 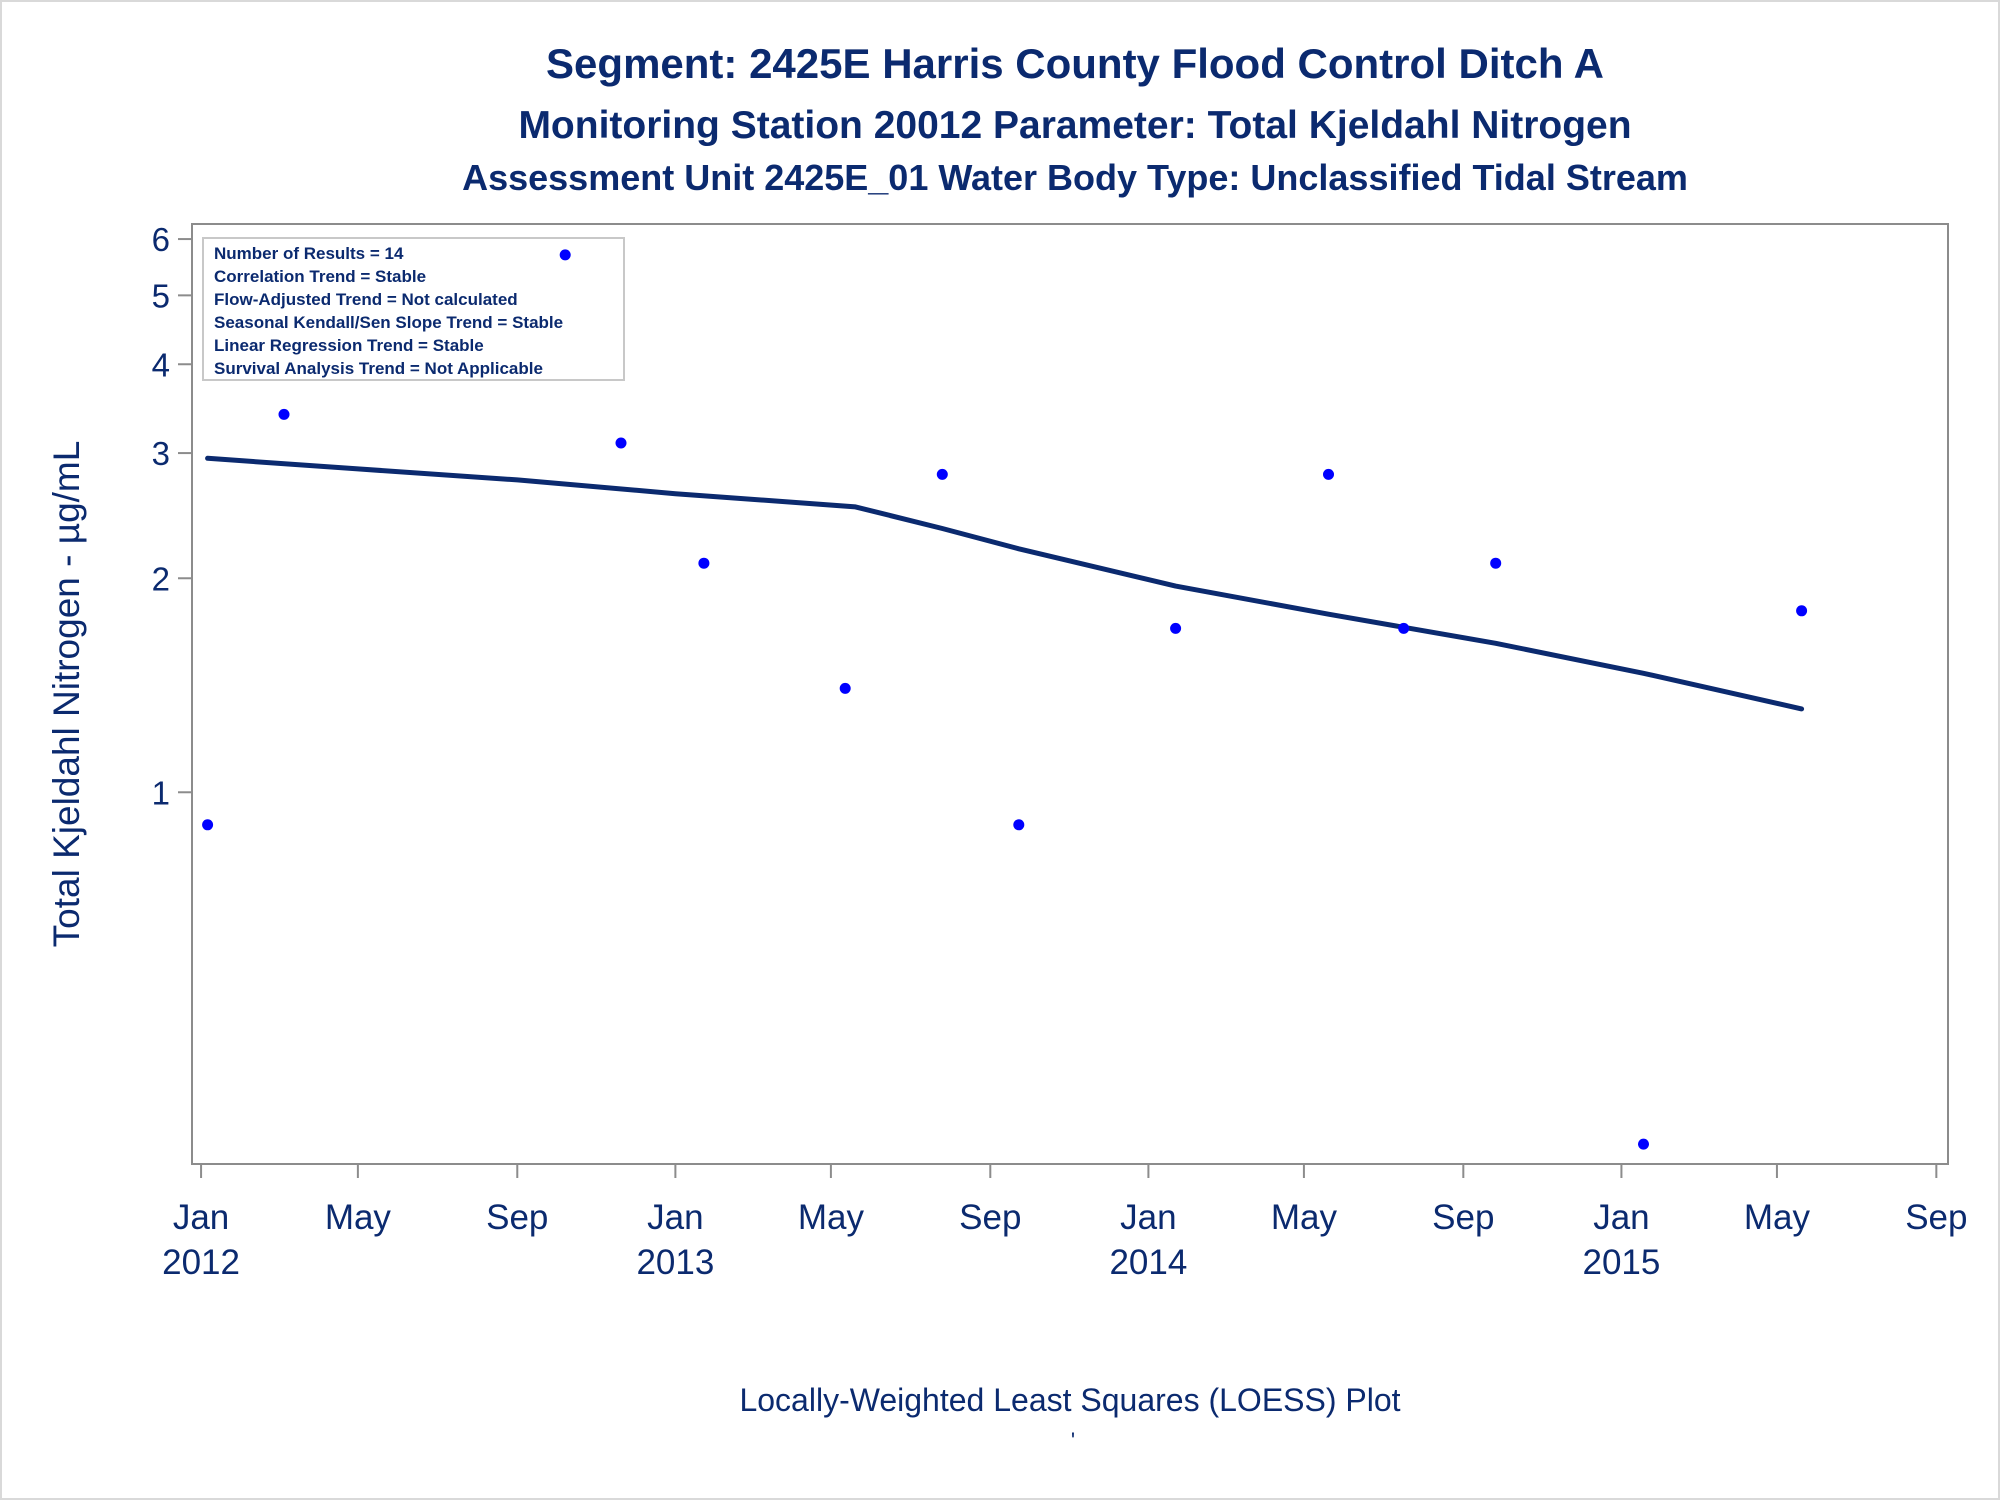 What do you see at coordinates (378, 368) in the screenshot?
I see `stats-line: Survival Analysis Trend = Not Applicable` at bounding box center [378, 368].